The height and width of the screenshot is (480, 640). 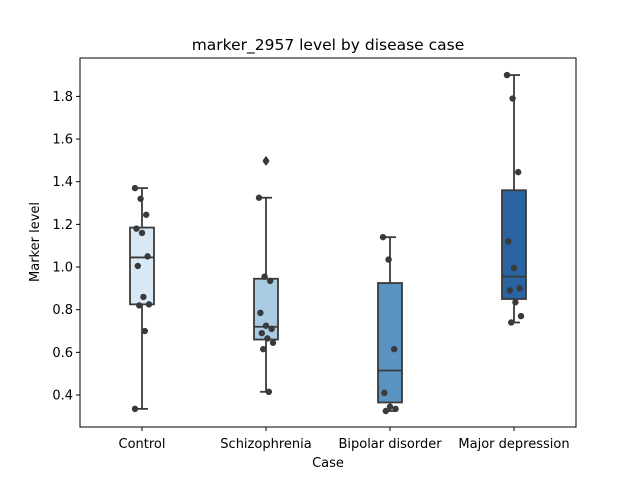 I want to click on y-tick-label: 1.6, so click(x=62, y=140).